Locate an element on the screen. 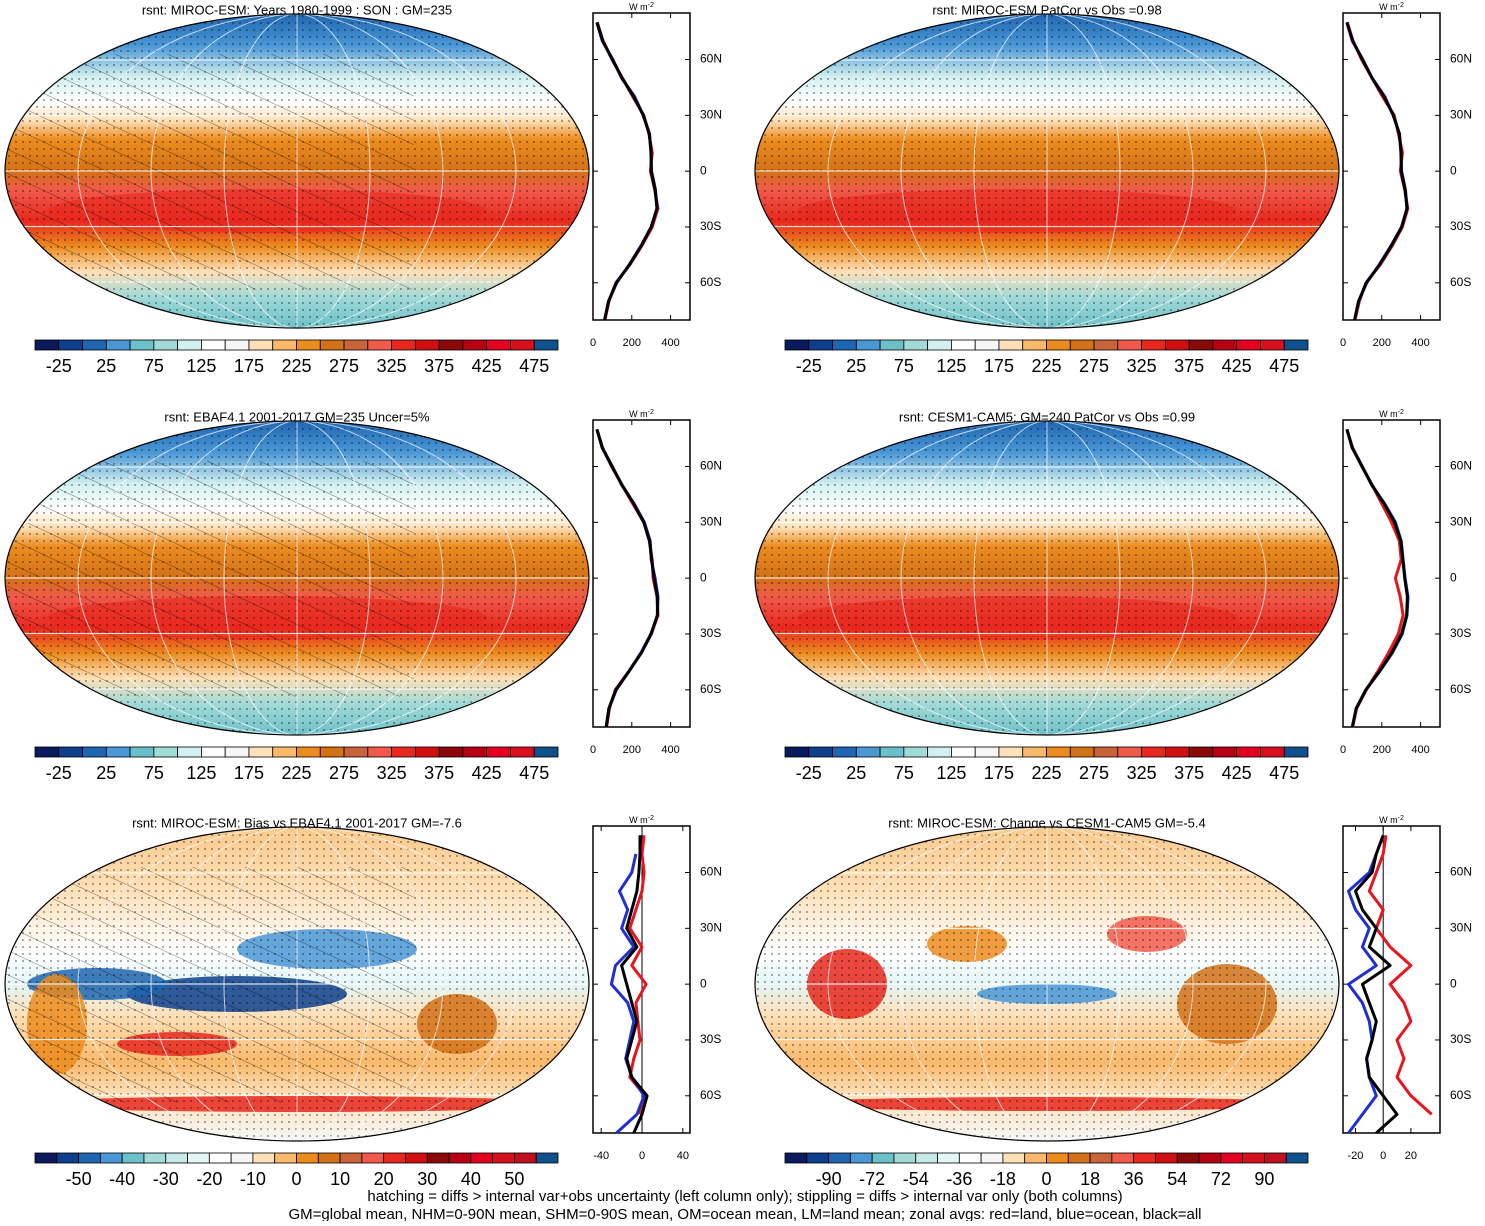  colorbar-label: 425 is located at coordinates (487, 366).